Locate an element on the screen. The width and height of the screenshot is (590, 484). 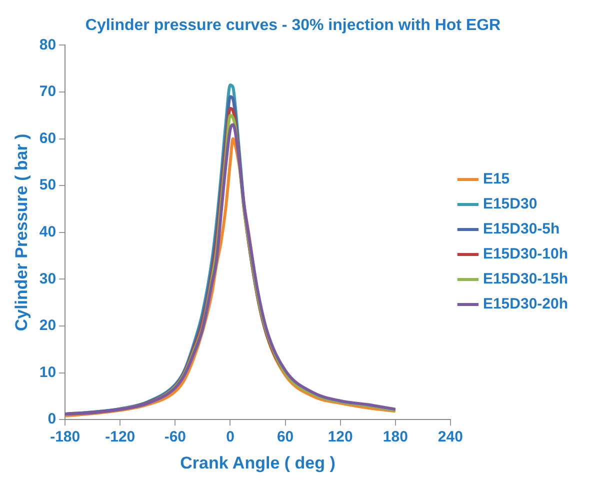
y-tick-label: 20 is located at coordinates (47, 325).